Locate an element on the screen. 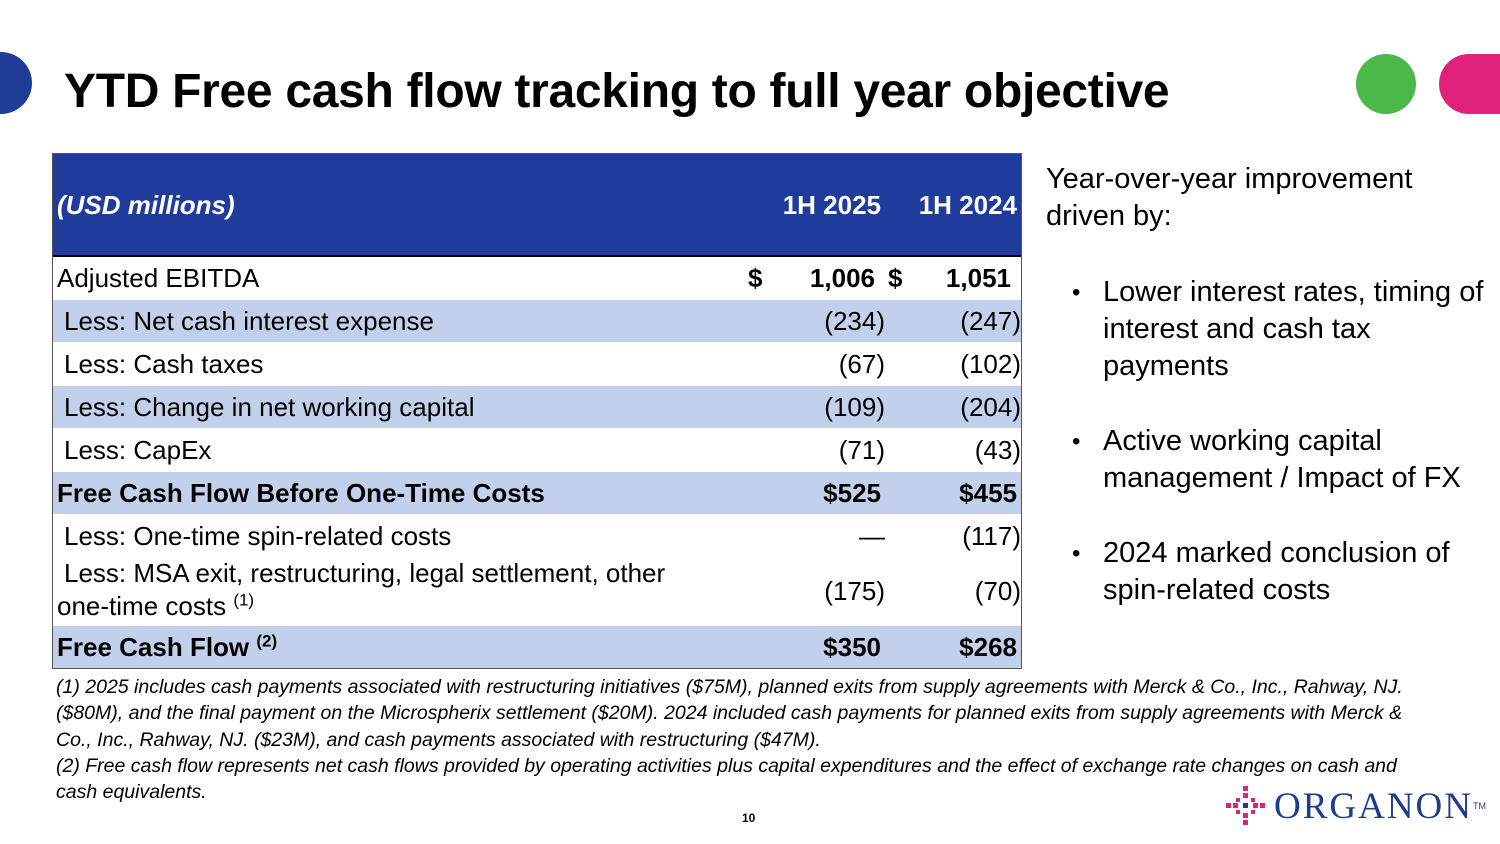  value-1h2025: (234) is located at coordinates (854, 321).